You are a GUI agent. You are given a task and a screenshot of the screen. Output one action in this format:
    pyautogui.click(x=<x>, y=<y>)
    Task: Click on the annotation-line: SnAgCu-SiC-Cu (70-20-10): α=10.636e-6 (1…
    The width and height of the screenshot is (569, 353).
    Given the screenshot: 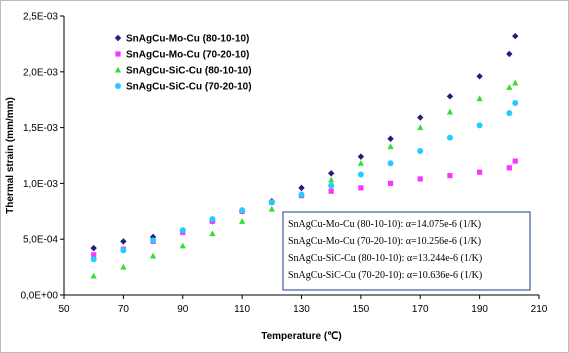 What is the action you would take?
    pyautogui.click(x=385, y=275)
    